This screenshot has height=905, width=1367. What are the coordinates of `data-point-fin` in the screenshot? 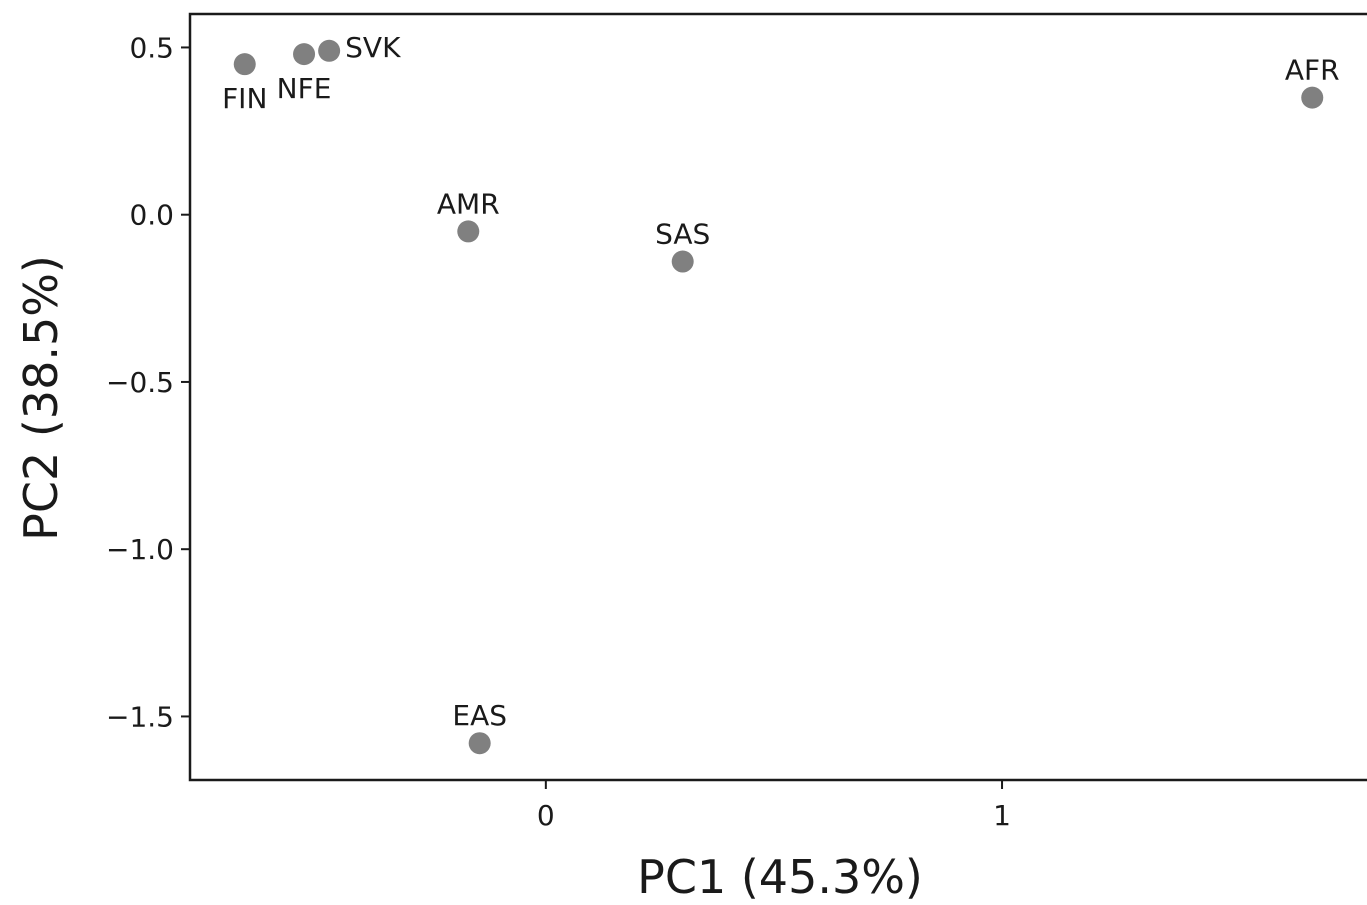 It's located at (244, 64).